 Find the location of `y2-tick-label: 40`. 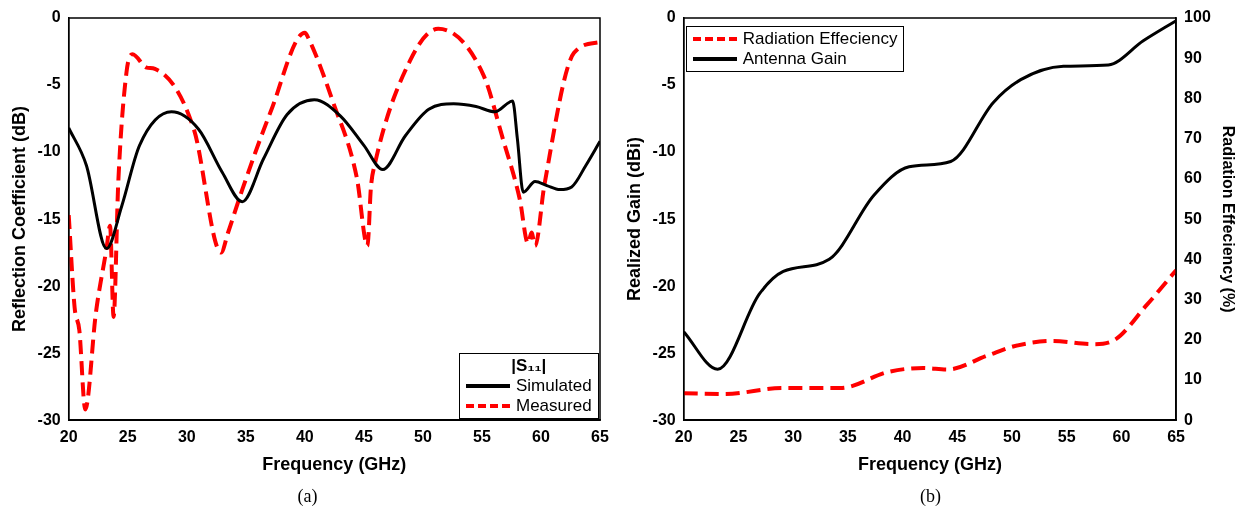

y2-tick-label: 40 is located at coordinates (1193, 258).